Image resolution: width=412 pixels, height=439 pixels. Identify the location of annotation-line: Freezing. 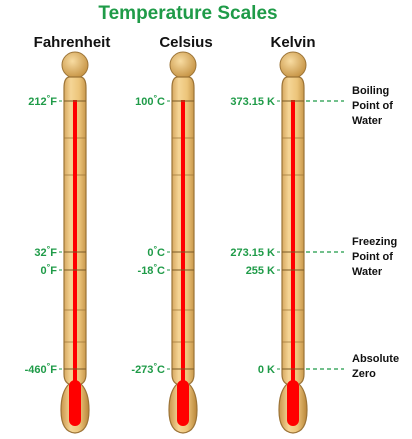
(374, 242).